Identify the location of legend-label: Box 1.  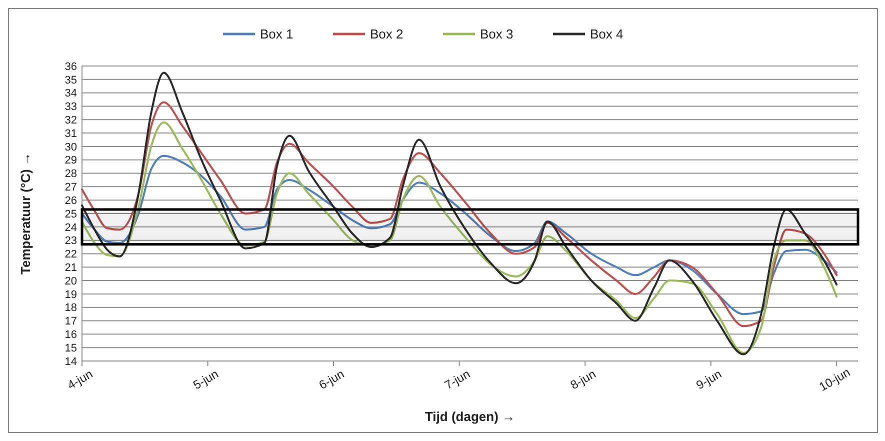
(277, 34).